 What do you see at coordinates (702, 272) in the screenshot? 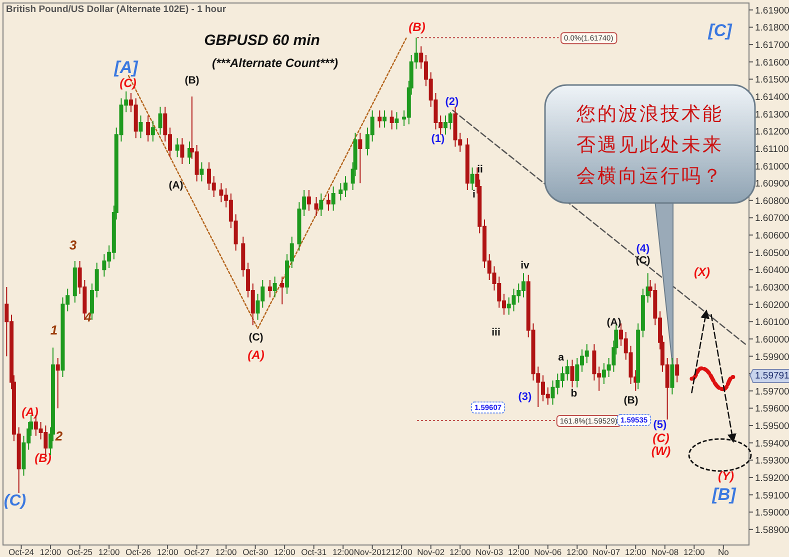
I see `annotation: (X)` at bounding box center [702, 272].